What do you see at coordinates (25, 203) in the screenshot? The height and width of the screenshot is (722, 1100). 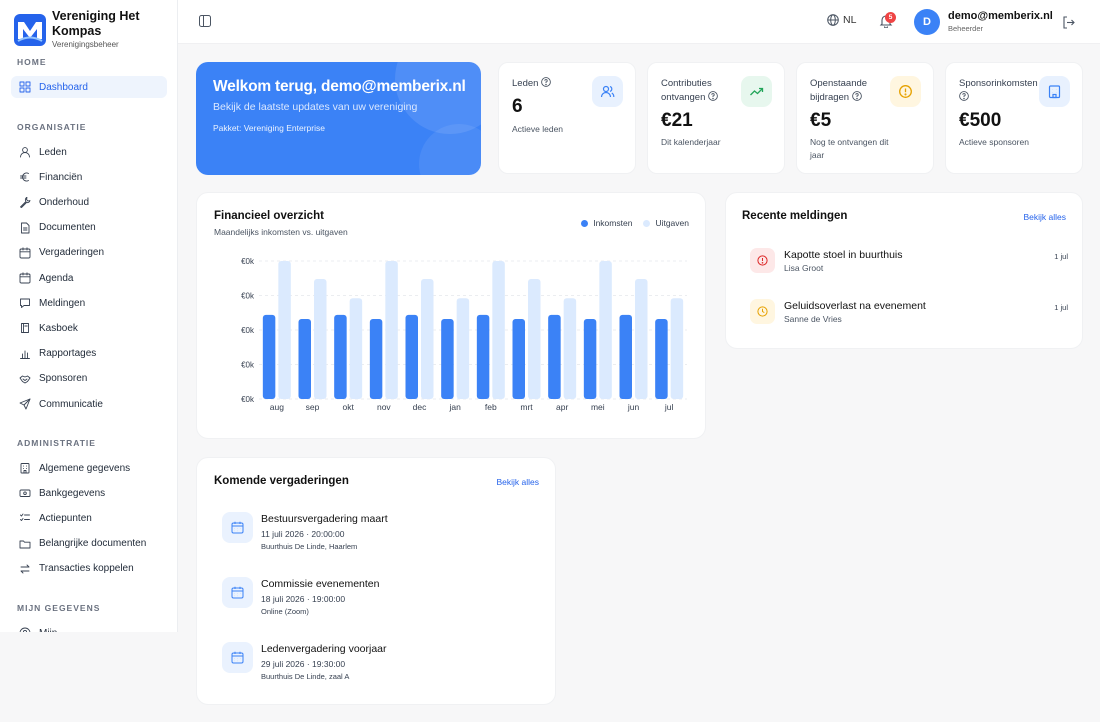 I see `wrench-icon` at bounding box center [25, 203].